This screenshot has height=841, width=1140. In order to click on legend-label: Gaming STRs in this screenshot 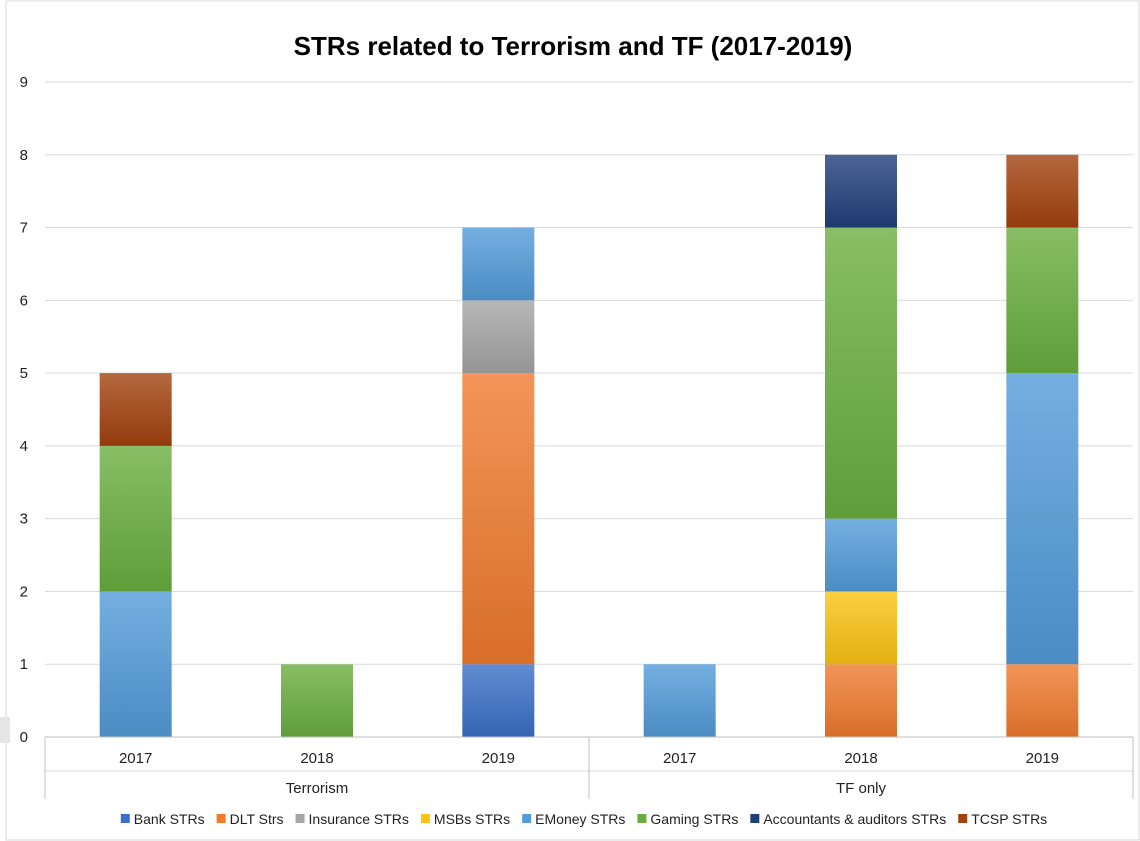, I will do `click(694, 819)`.